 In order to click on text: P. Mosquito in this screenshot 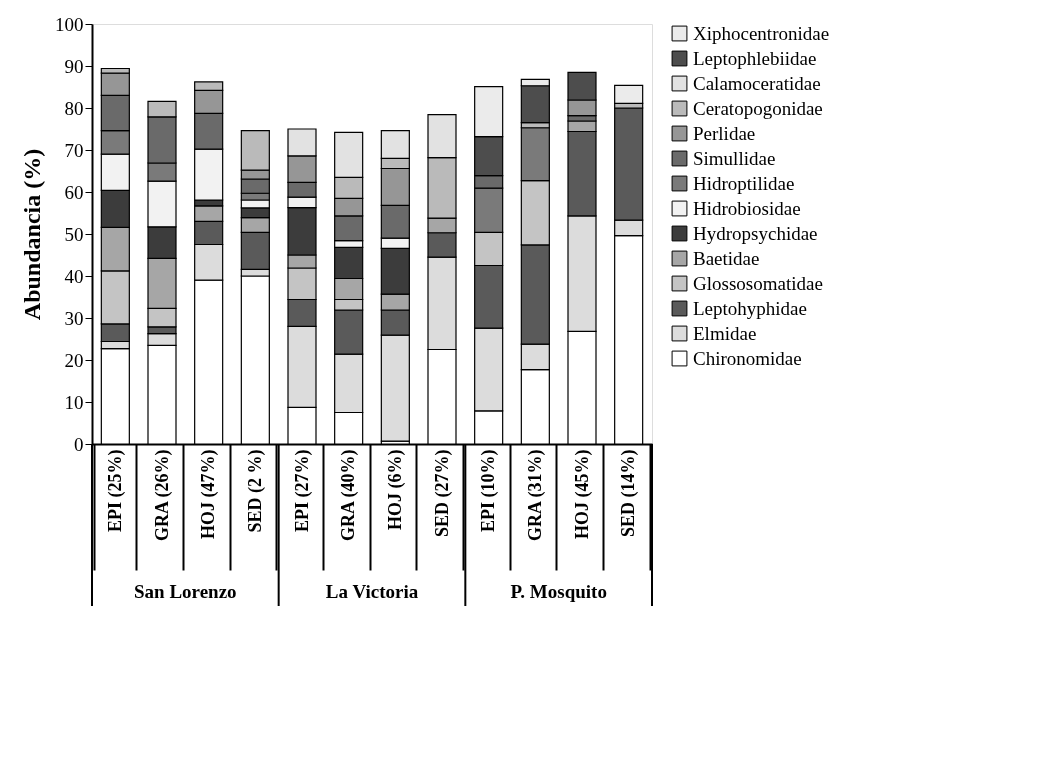, I will do `click(558, 591)`.